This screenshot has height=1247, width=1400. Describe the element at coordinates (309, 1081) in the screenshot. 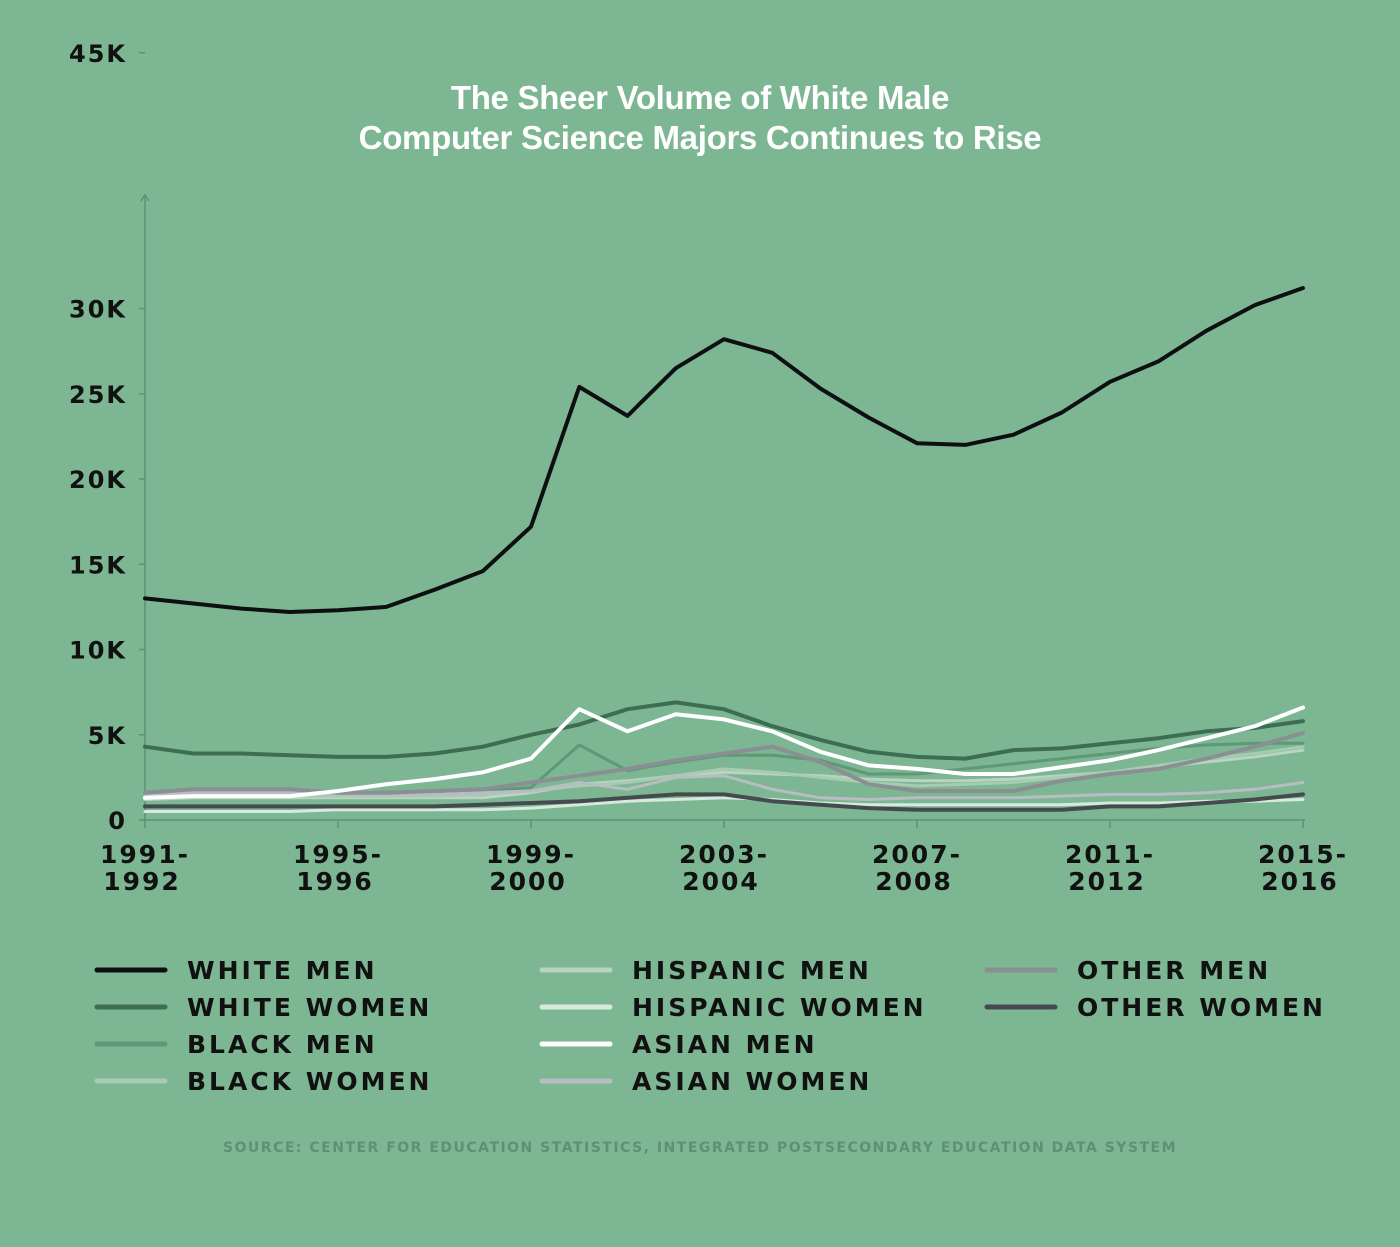

I see `legend-label-black-women: BLACK WOMEN` at that location.